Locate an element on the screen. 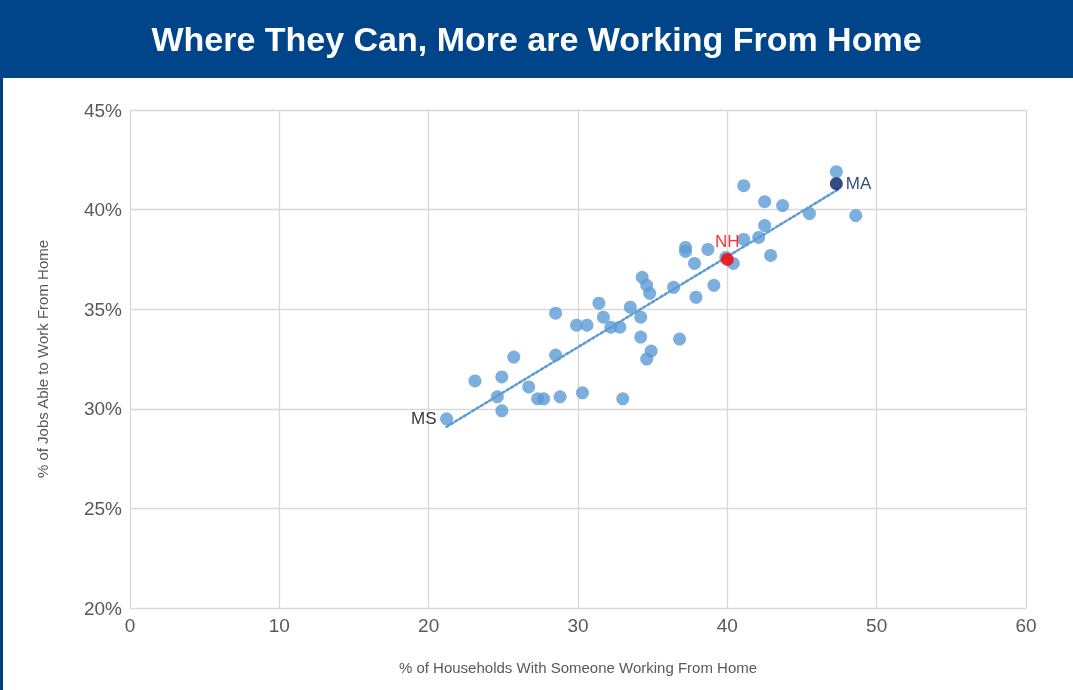 The height and width of the screenshot is (690, 1073). y-axis-title: % of Jobs Able to Work From Home is located at coordinates (42, 359).